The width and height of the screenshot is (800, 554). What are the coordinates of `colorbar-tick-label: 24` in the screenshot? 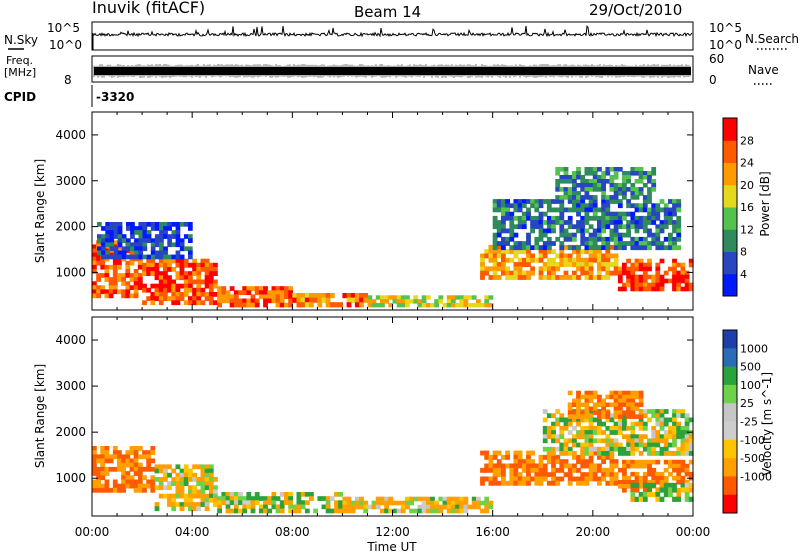 It's located at (747, 163).